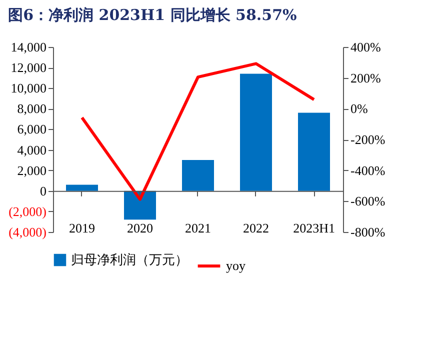  What do you see at coordinates (28, 88) in the screenshot?
I see `y-tick-label: 10,000` at bounding box center [28, 88].